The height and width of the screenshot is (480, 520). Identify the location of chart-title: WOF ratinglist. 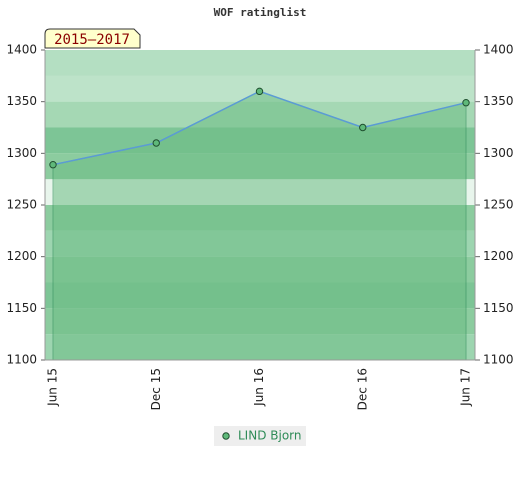
(260, 12).